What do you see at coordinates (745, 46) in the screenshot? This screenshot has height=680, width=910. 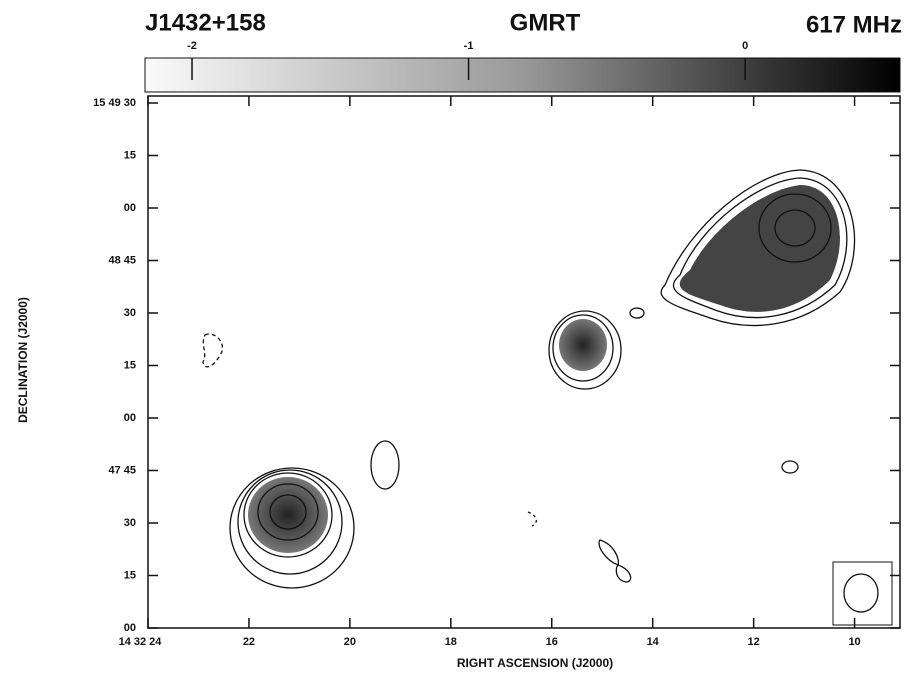 I see `colorbar-tick-label: 0` at bounding box center [745, 46].